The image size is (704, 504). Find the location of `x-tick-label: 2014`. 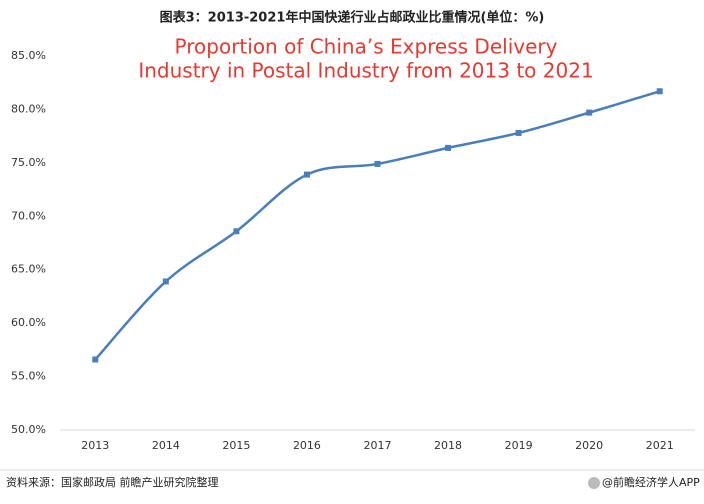

x-tick-label: 2014 is located at coordinates (166, 445).